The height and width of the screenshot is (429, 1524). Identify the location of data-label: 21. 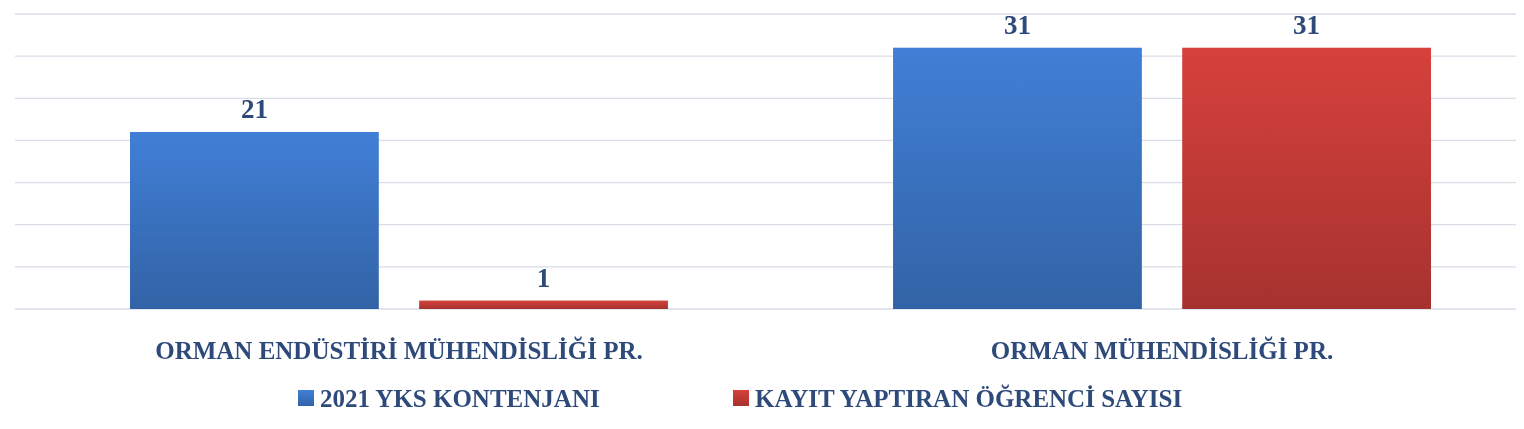
(254, 109).